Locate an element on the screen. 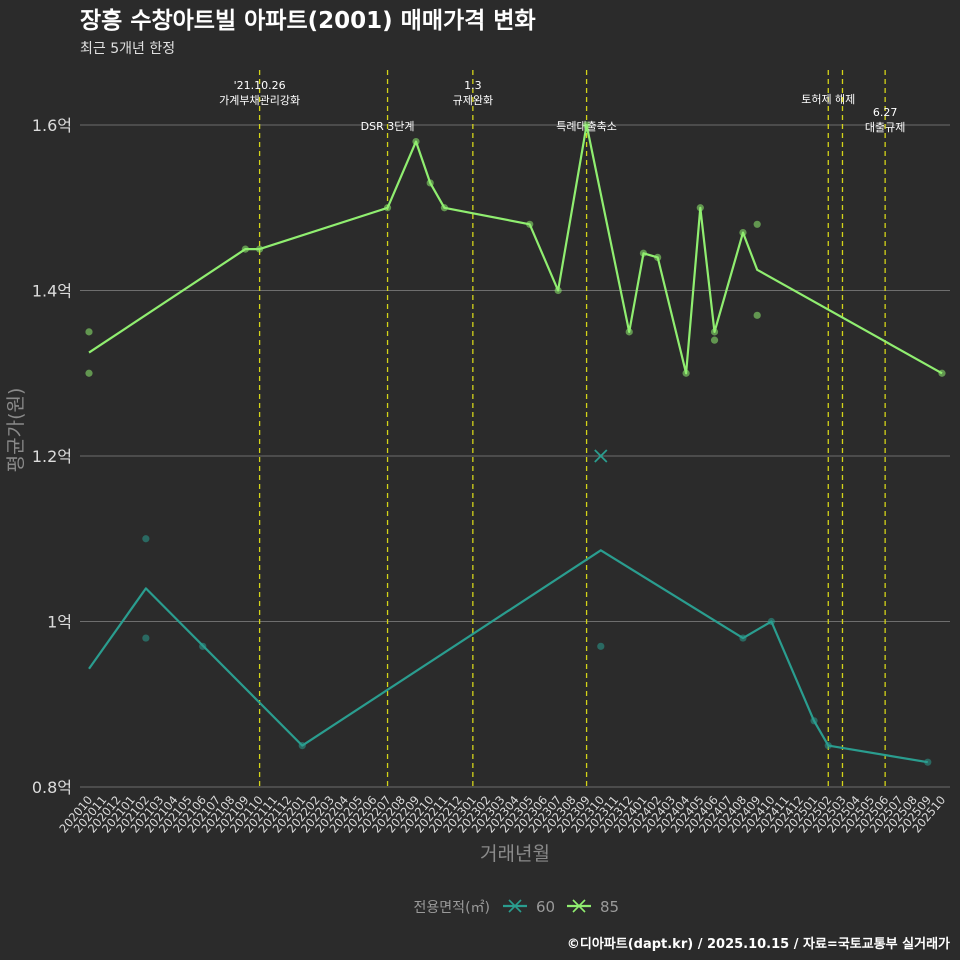  event-label: 1.3 is located at coordinates (473, 85).